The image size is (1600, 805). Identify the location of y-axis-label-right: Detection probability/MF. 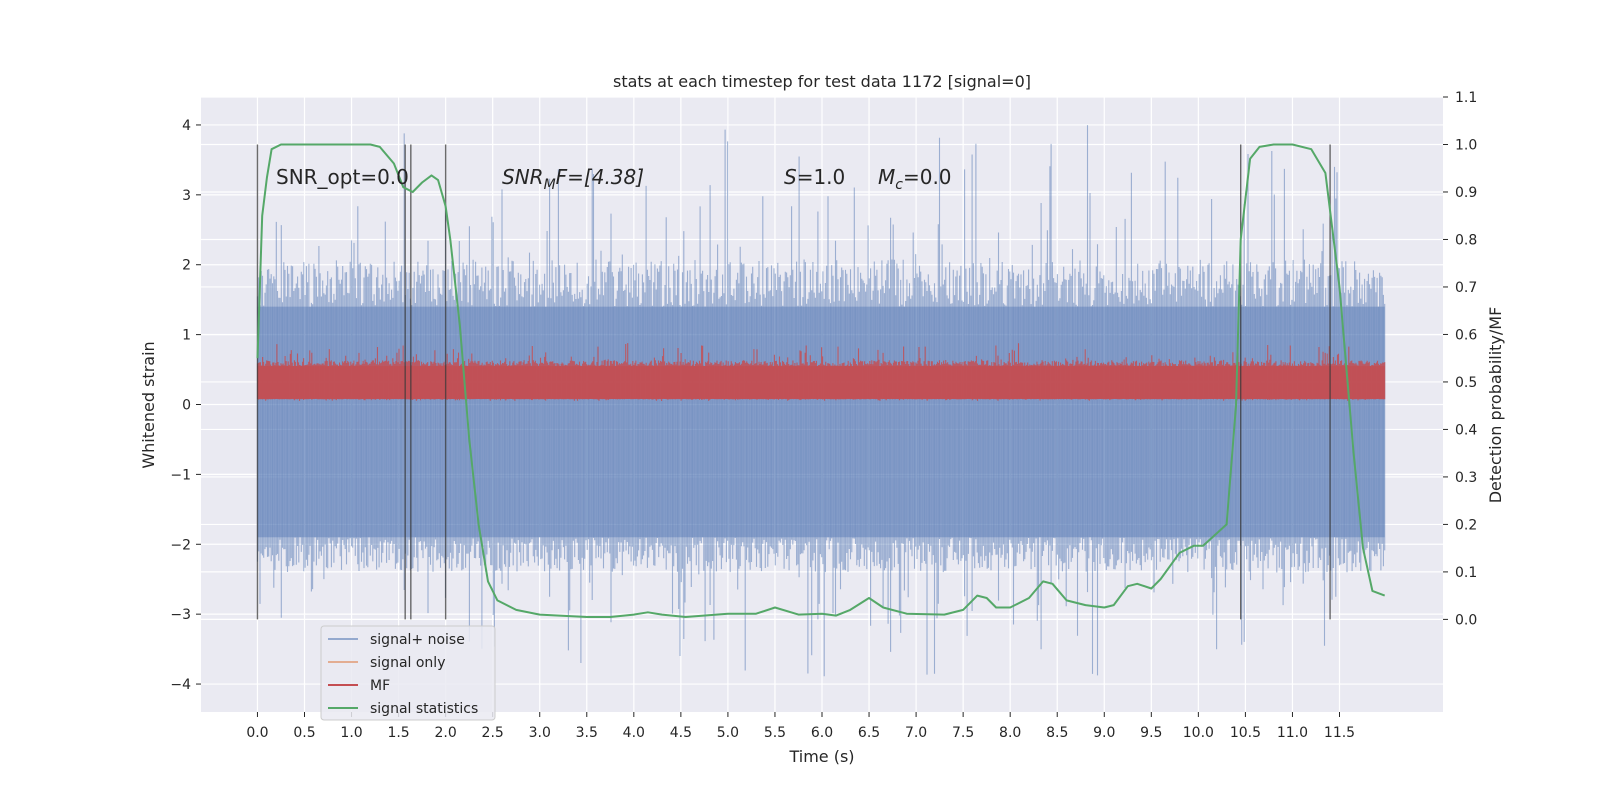
(1495, 405).